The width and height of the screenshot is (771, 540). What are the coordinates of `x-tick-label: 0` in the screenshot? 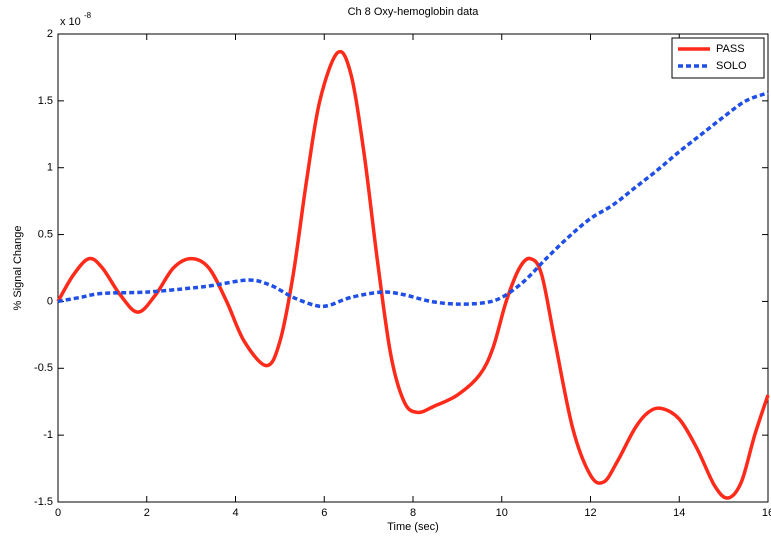 It's located at (58, 513).